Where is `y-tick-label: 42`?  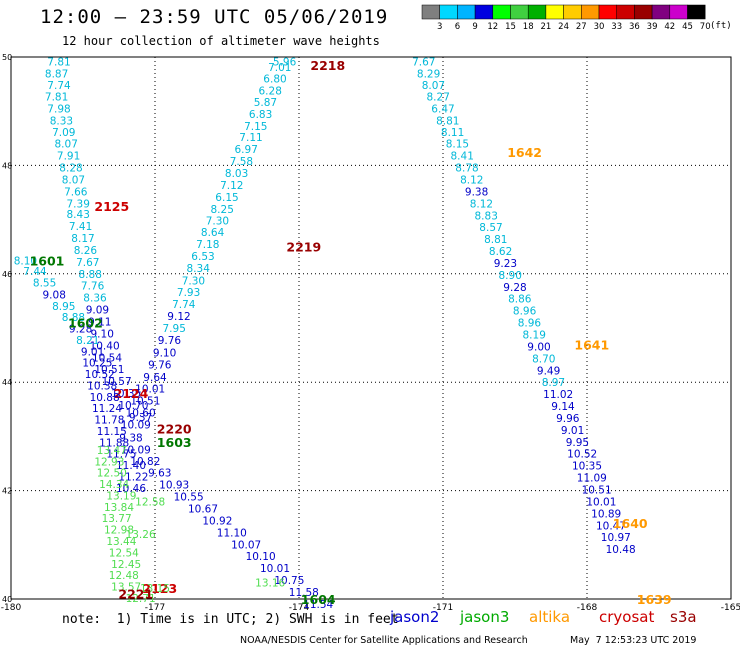
y-tick-label: 42 is located at coordinates (7, 491).